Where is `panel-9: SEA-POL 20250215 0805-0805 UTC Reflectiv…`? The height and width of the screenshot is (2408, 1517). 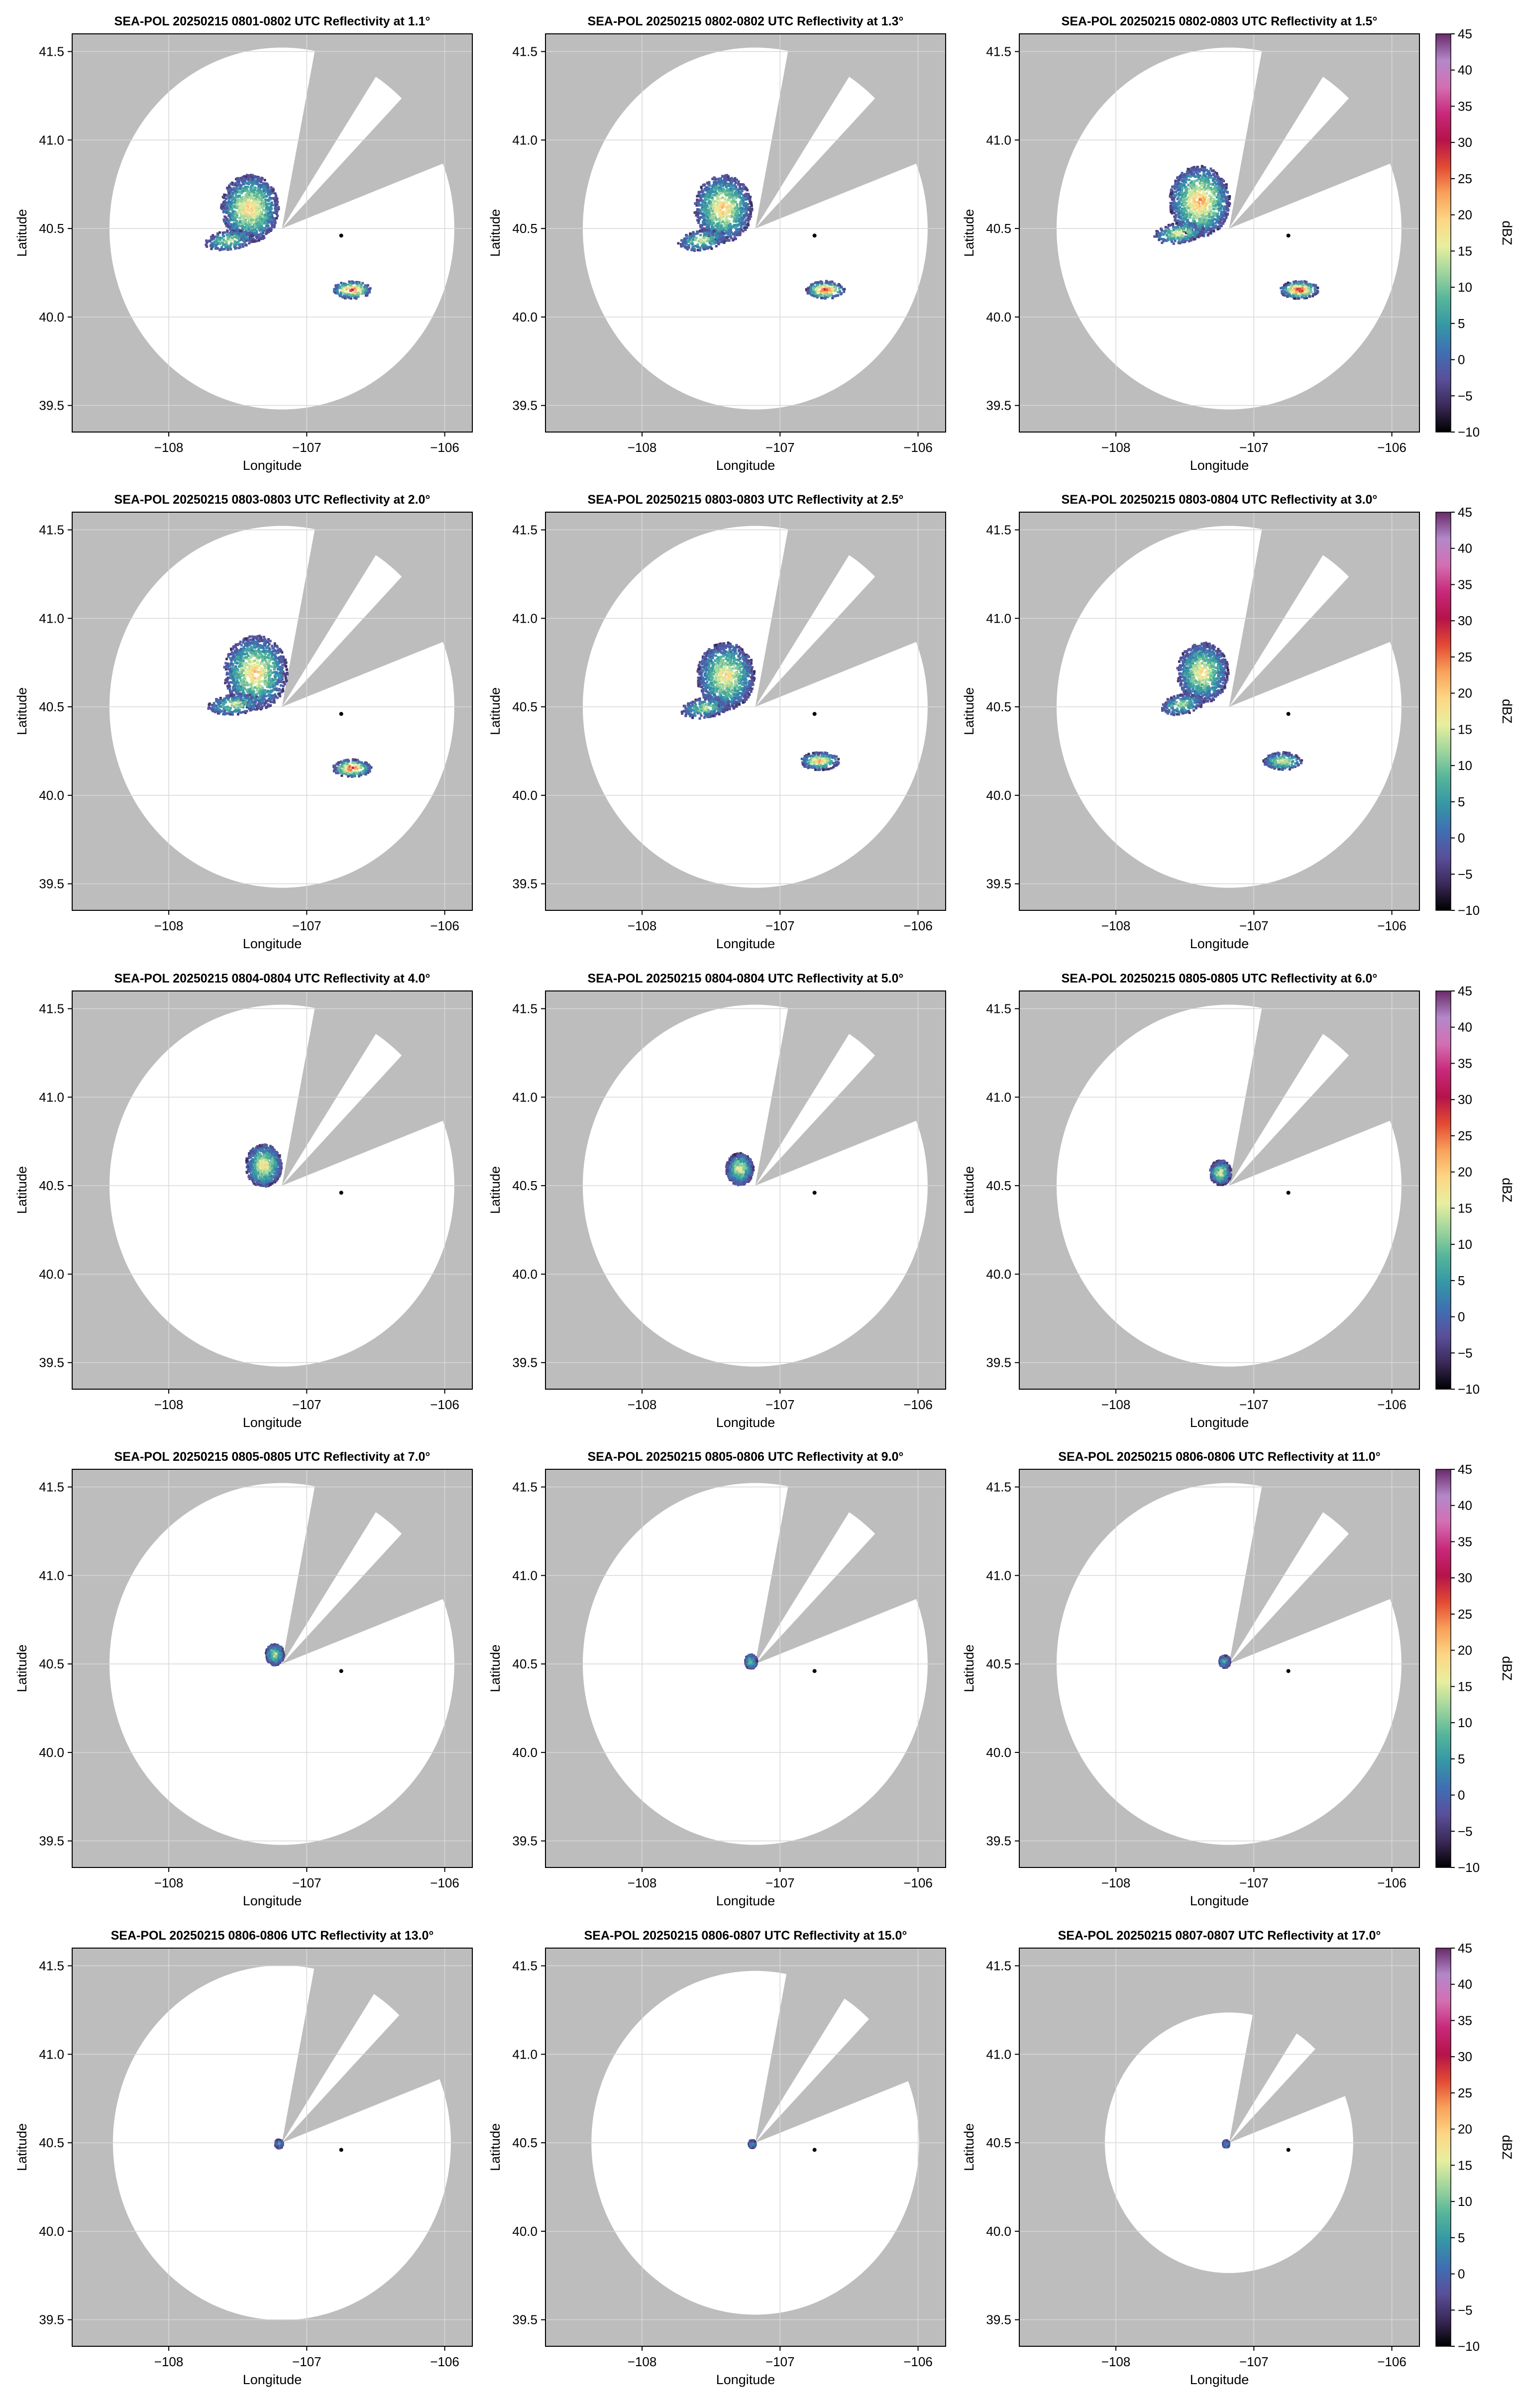 panel-9: SEA-POL 20250215 0805-0805 UTC Reflectiv… is located at coordinates (1191, 1201).